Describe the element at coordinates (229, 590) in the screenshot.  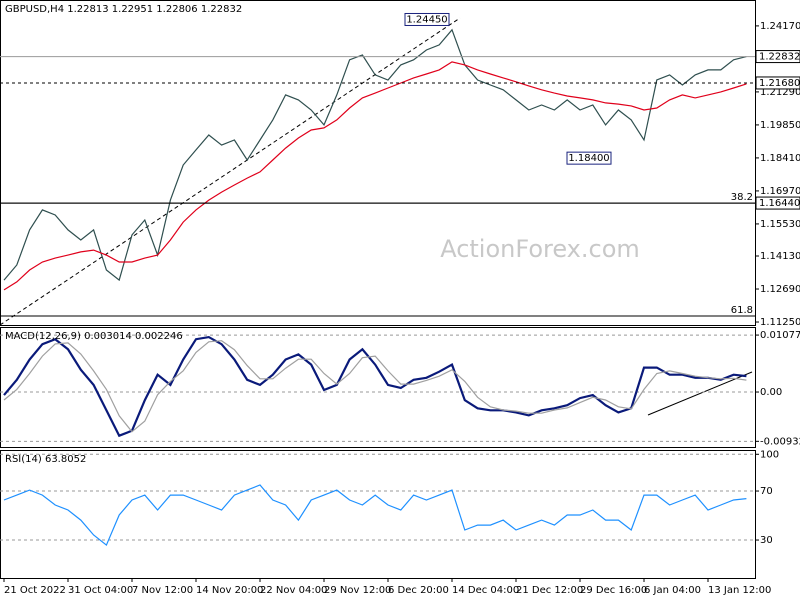
I see `x-tick-label: 14 Nov 20:00` at that location.